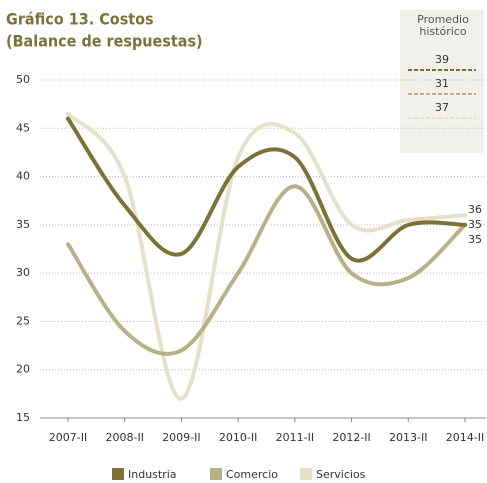 This screenshot has width=487, height=483. What do you see at coordinates (465, 437) in the screenshot?
I see `x-tick-label: 2014-II` at bounding box center [465, 437].